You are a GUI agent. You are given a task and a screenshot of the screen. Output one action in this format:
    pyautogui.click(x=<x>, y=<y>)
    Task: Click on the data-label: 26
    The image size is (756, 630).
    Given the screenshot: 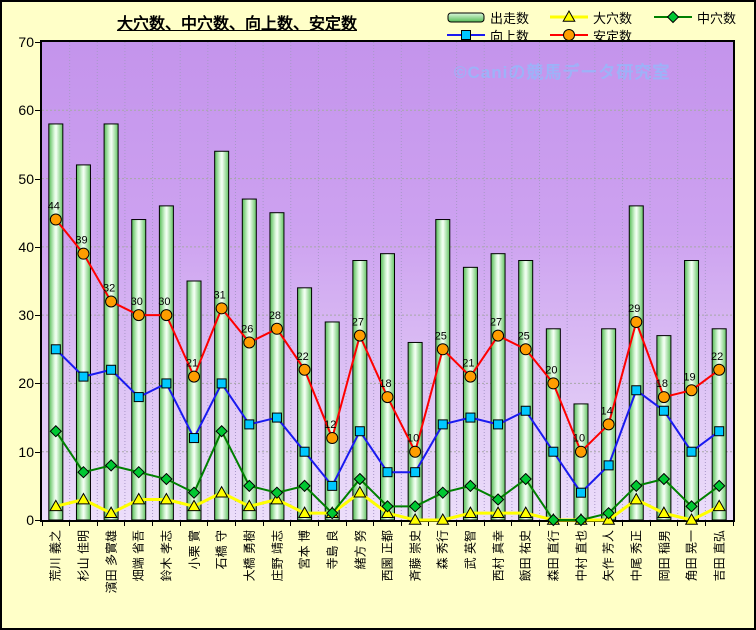 What is the action you would take?
    pyautogui.click(x=247, y=329)
    